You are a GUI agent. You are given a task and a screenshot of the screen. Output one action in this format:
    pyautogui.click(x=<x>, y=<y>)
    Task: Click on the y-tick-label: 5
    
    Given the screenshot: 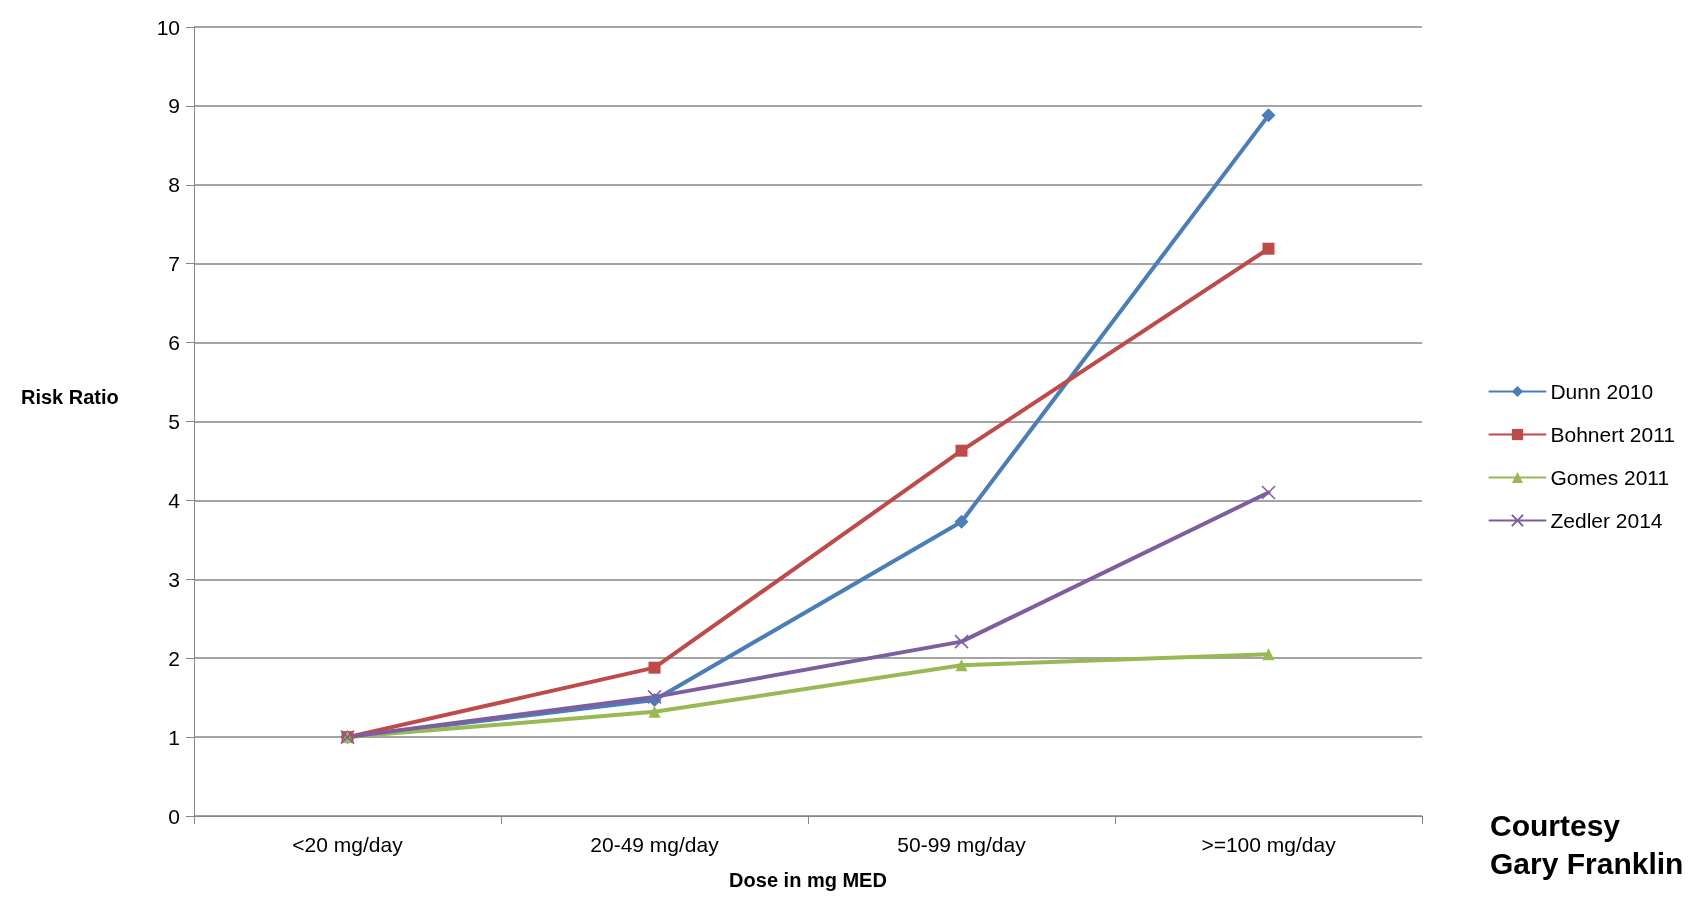 What is the action you would take?
    pyautogui.click(x=174, y=421)
    